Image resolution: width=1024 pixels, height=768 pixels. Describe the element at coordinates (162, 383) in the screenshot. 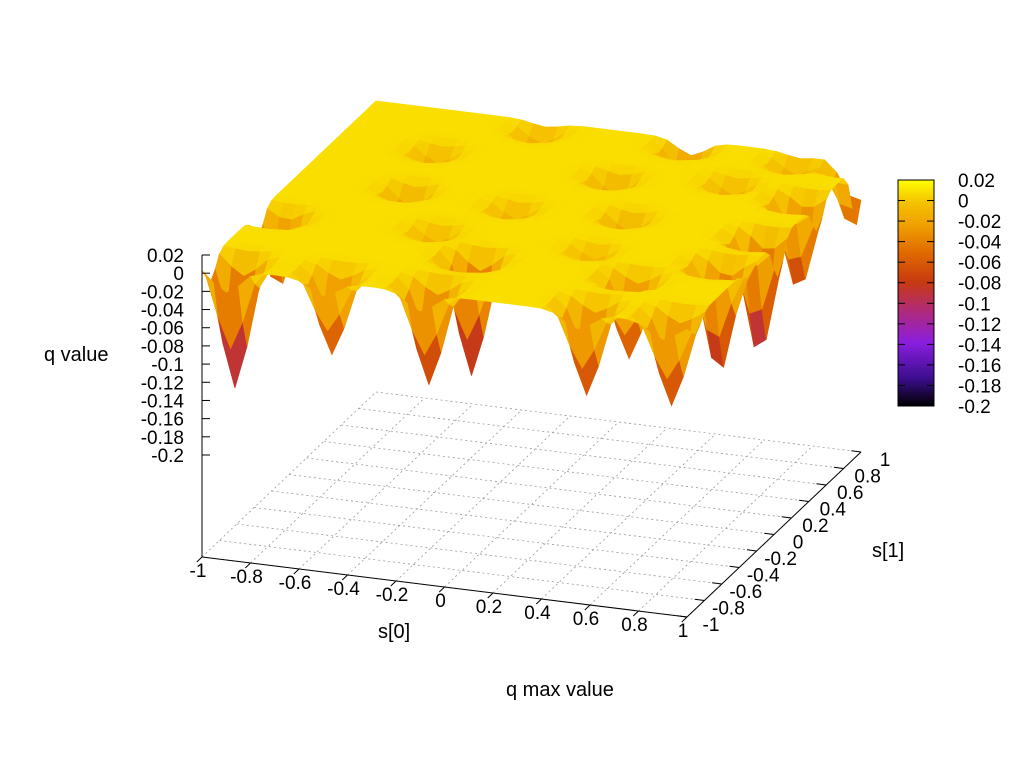

I see `z-tick-label: -0.12` at that location.